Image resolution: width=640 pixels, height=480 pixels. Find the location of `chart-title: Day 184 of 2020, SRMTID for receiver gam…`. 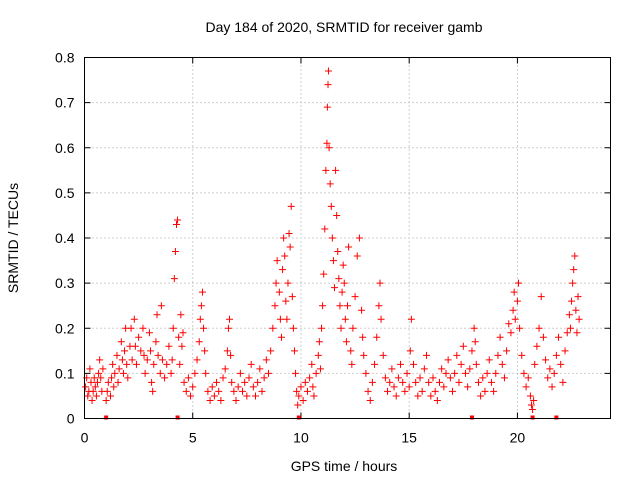

chart-title: Day 184 of 2020, SRMTID for receiver gam… is located at coordinates (343, 27).